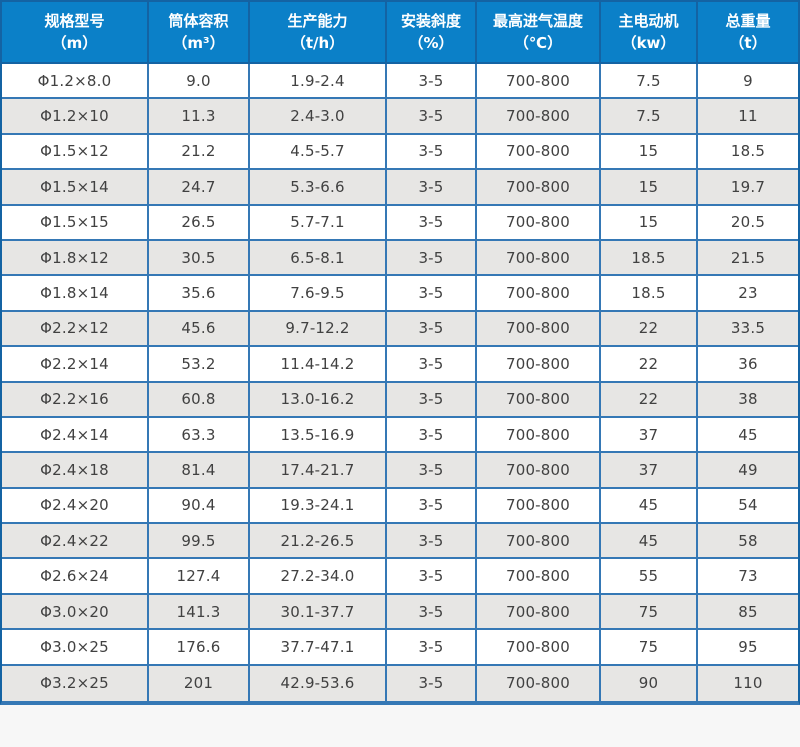  Describe the element at coordinates (430, 21) in the screenshot. I see `column-label: 安装斜度` at that location.